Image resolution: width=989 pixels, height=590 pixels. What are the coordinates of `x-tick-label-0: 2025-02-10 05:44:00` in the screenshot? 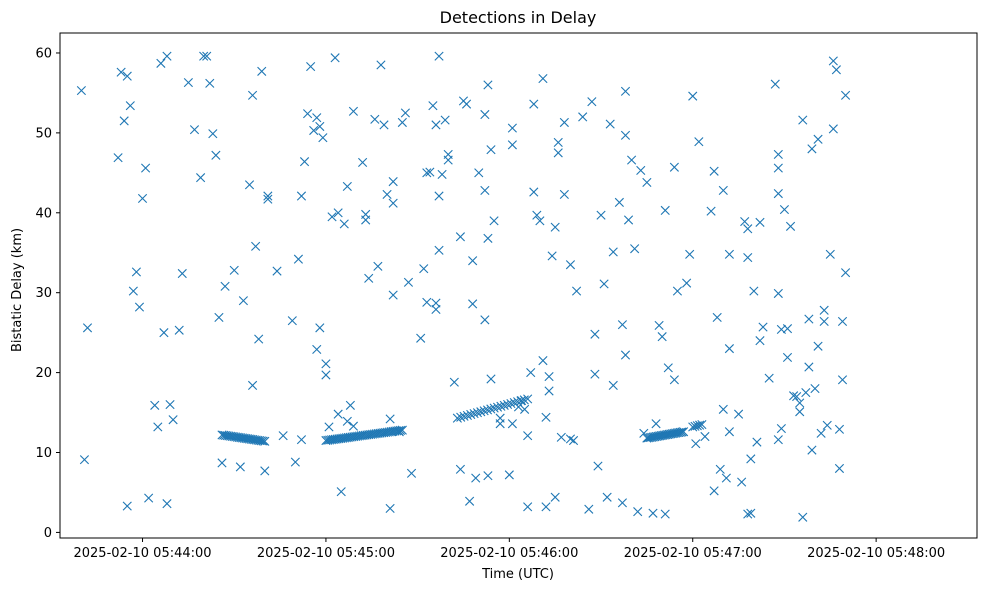 It's located at (142, 553).